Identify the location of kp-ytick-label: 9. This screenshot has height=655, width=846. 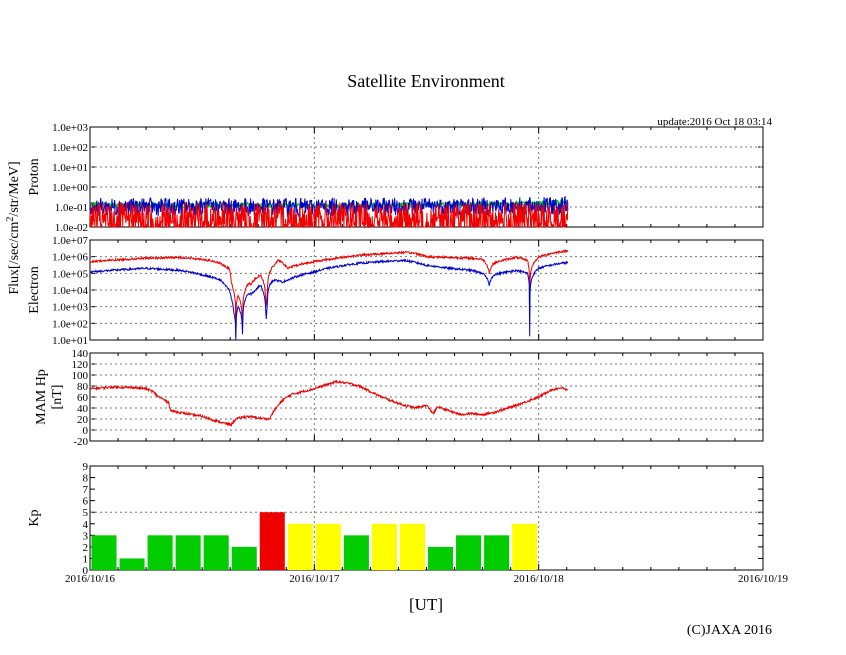
(86, 467).